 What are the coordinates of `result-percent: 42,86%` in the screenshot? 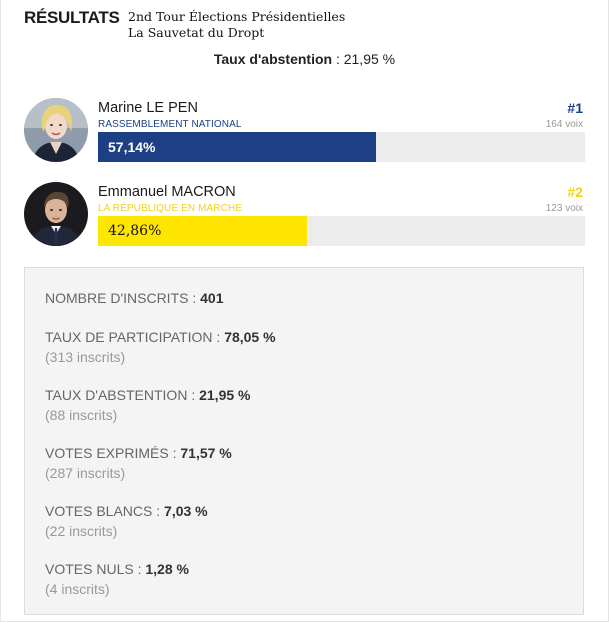 It's located at (135, 231).